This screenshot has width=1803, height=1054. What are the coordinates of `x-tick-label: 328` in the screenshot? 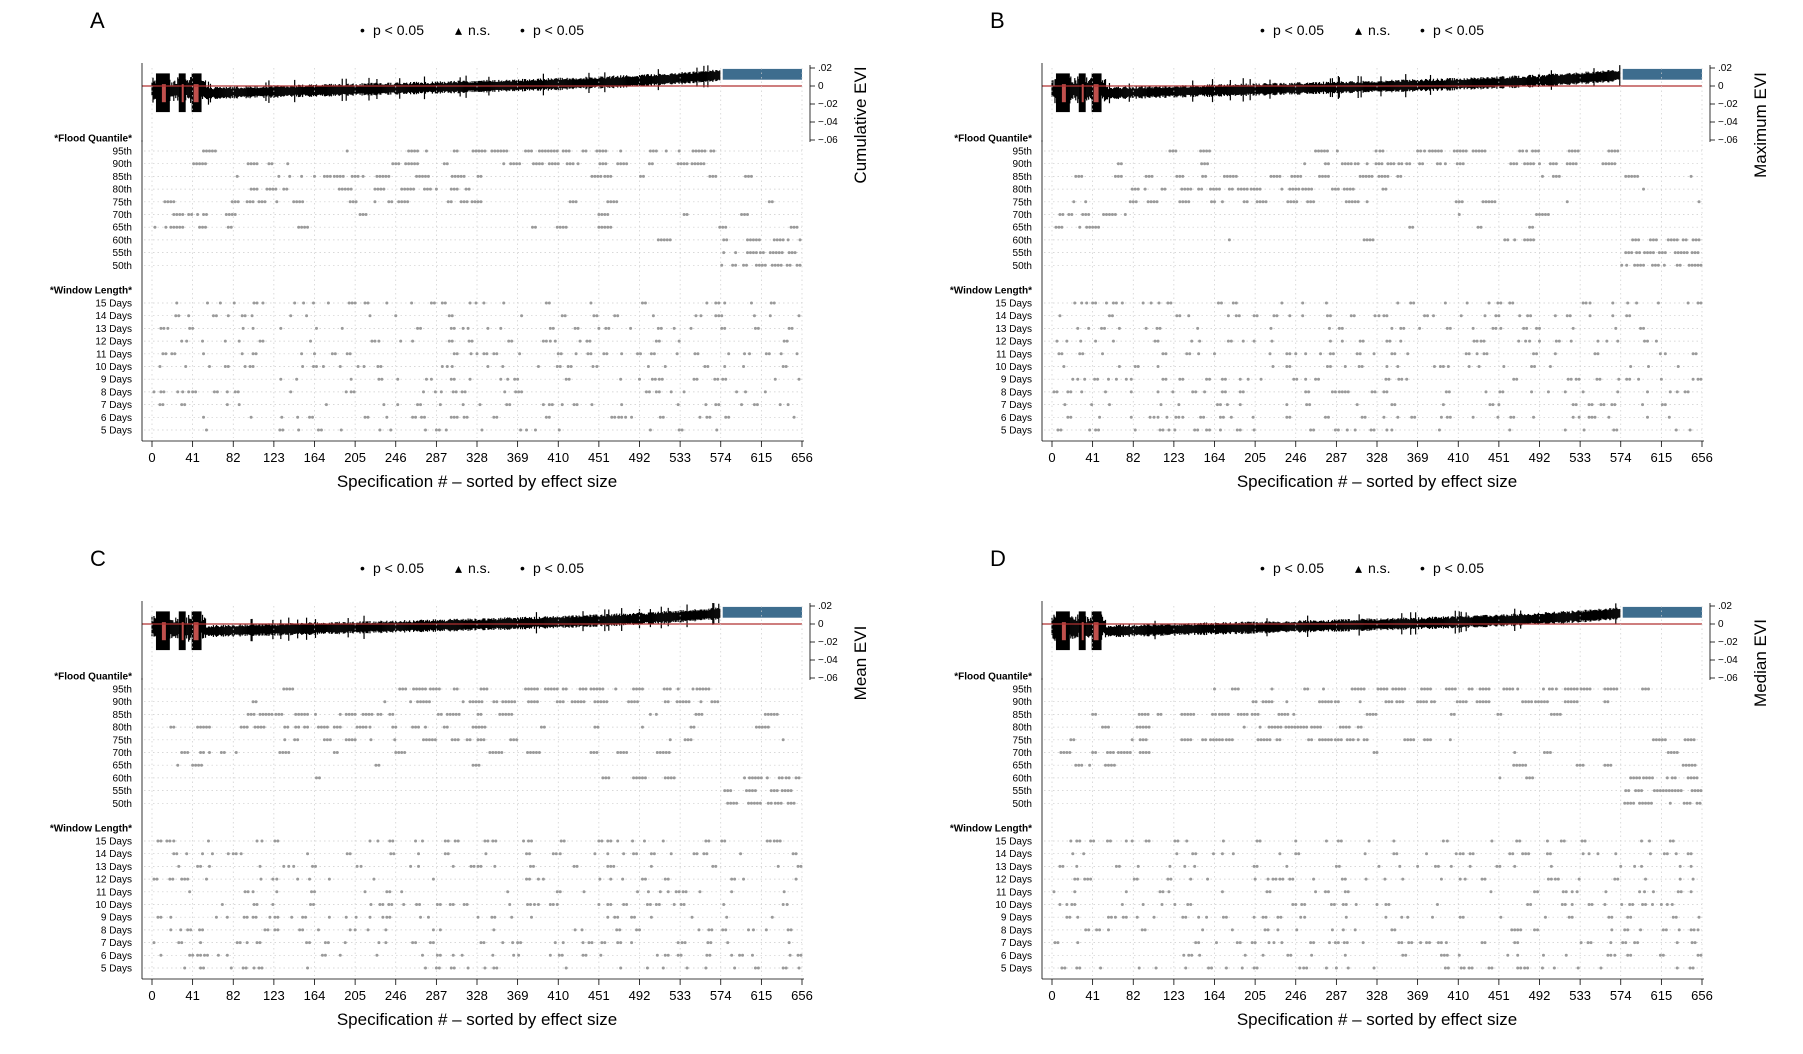 It's located at (477, 995).